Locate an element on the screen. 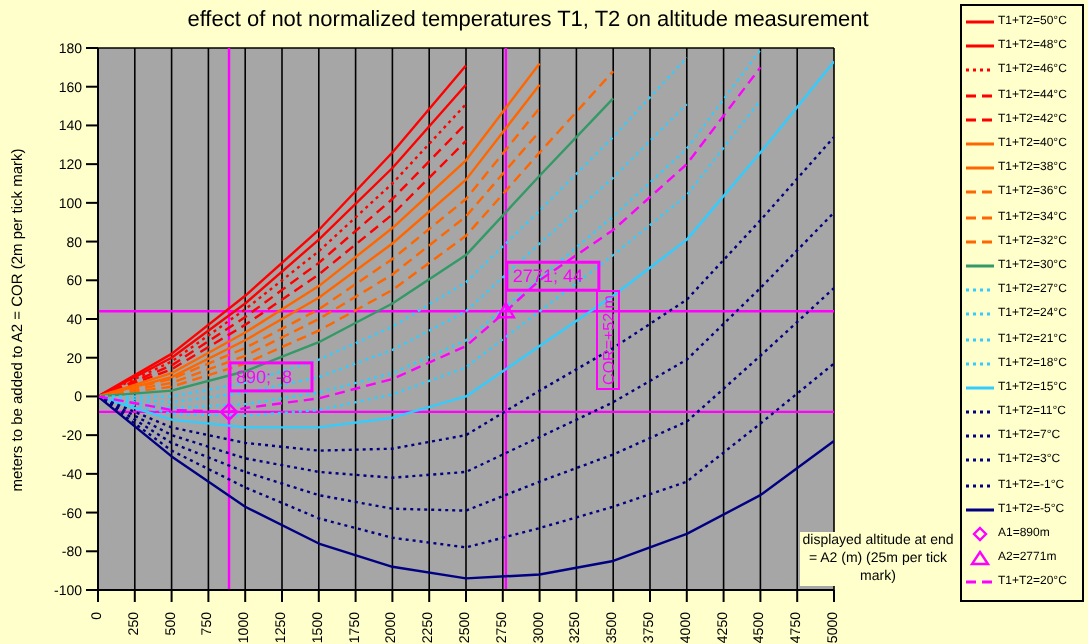 The height and width of the screenshot is (644, 1088). chart-title: effect of not normalized temperatures T1, T2 on altitude measurement is located at coordinates (528, 20).